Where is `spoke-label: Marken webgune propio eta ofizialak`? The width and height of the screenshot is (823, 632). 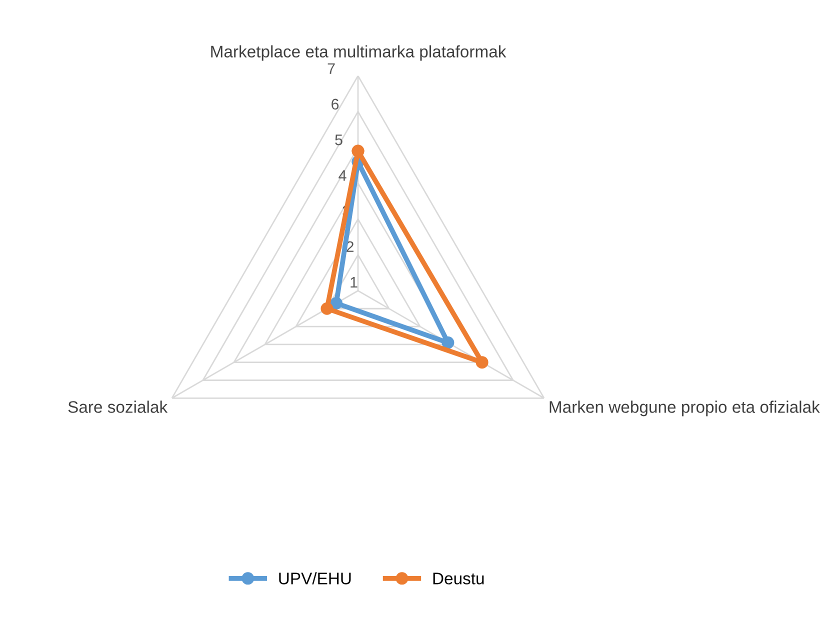 spoke-label: Marken webgune propio eta ofizialak is located at coordinates (685, 408).